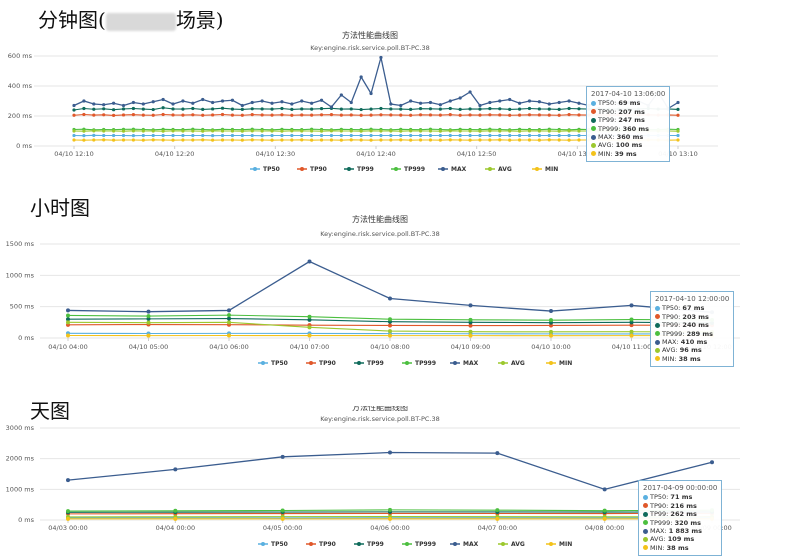 The height and width of the screenshot is (556, 800). What do you see at coordinates (659, 539) in the screenshot?
I see `tooltip-series-name: AVG:` at bounding box center [659, 539].